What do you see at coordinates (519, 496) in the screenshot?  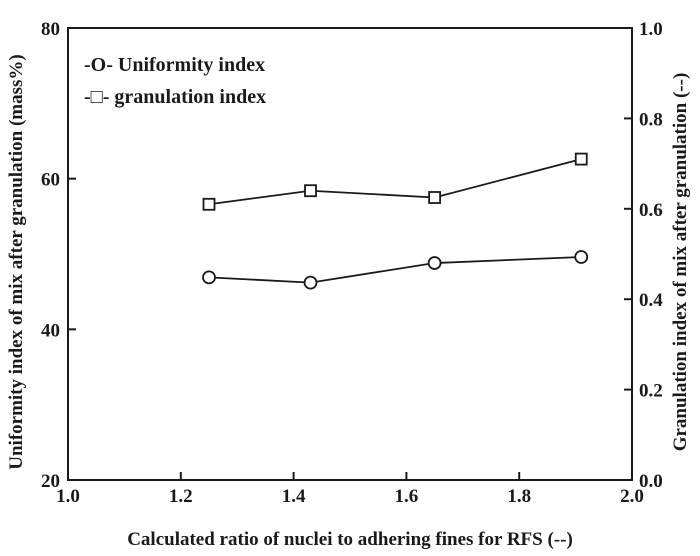 I see `x-tick-label: 1.8` at bounding box center [519, 496].